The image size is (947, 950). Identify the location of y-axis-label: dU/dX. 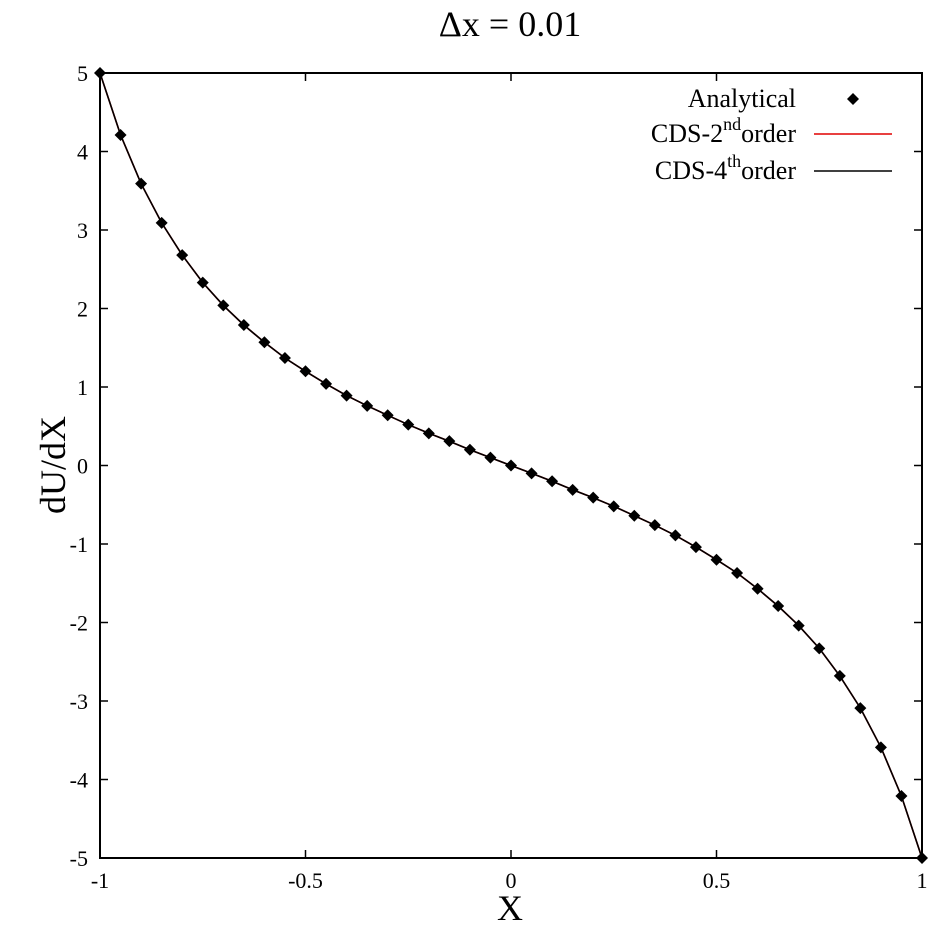
(53, 465).